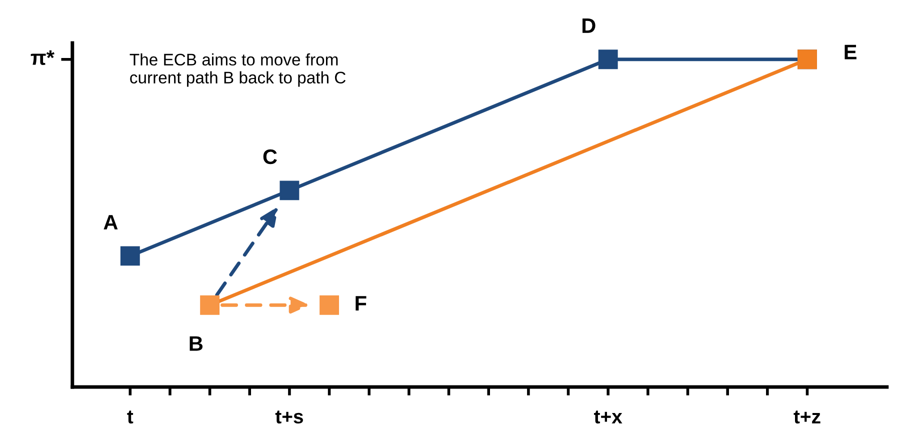 The height and width of the screenshot is (430, 905). What do you see at coordinates (196, 343) in the screenshot?
I see `annotation: B` at bounding box center [196, 343].